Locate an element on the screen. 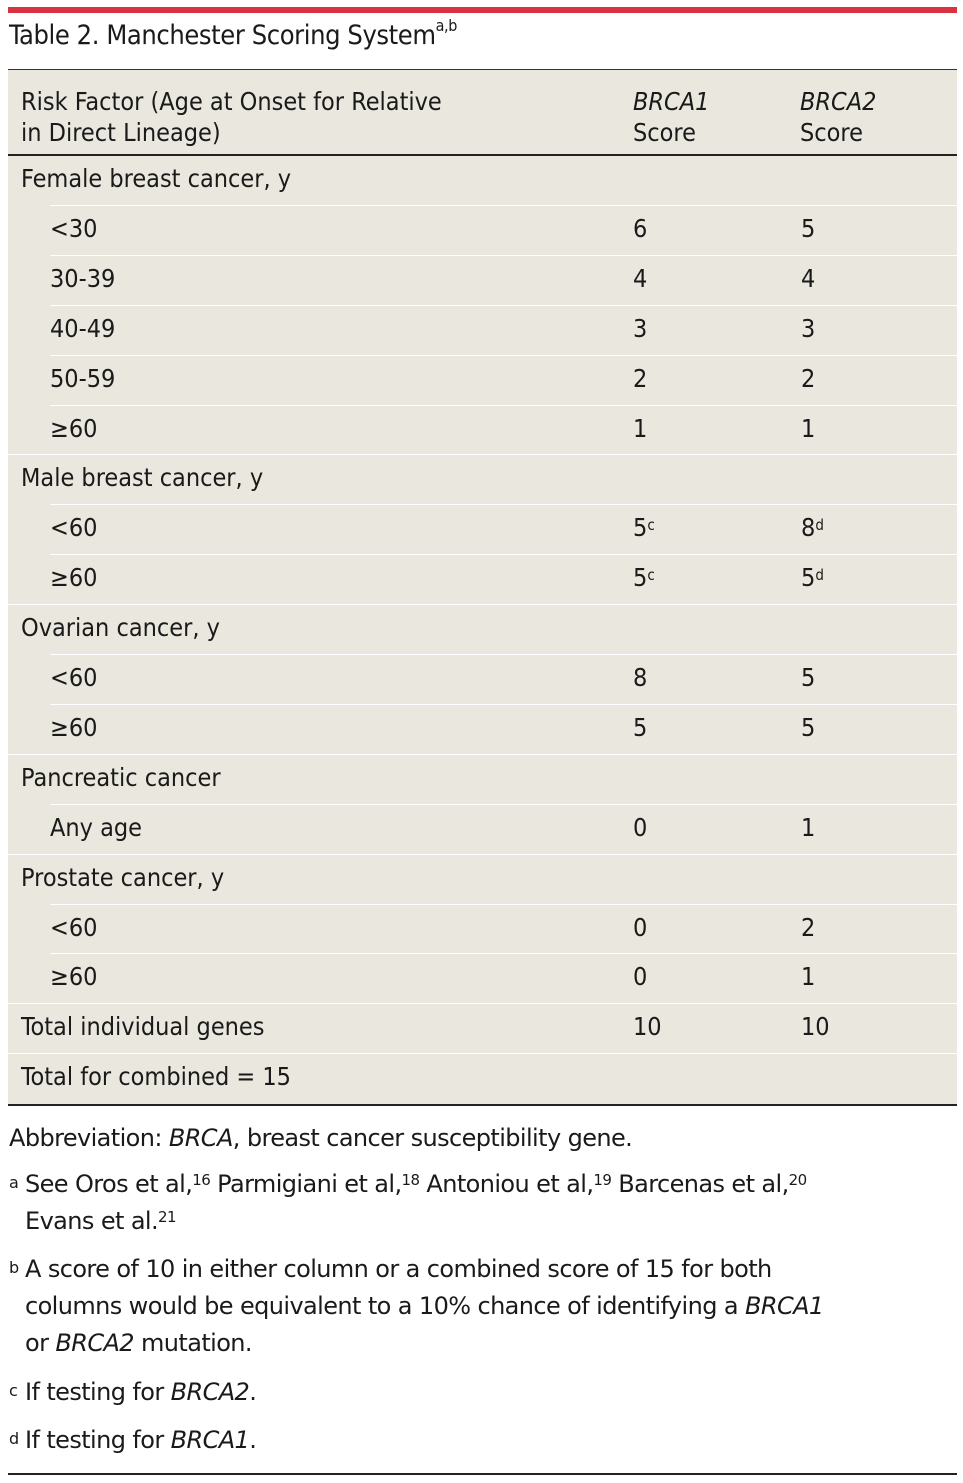 This screenshot has width=963, height=1483. table-row: Female breast cancer, y is located at coordinates (482, 179).